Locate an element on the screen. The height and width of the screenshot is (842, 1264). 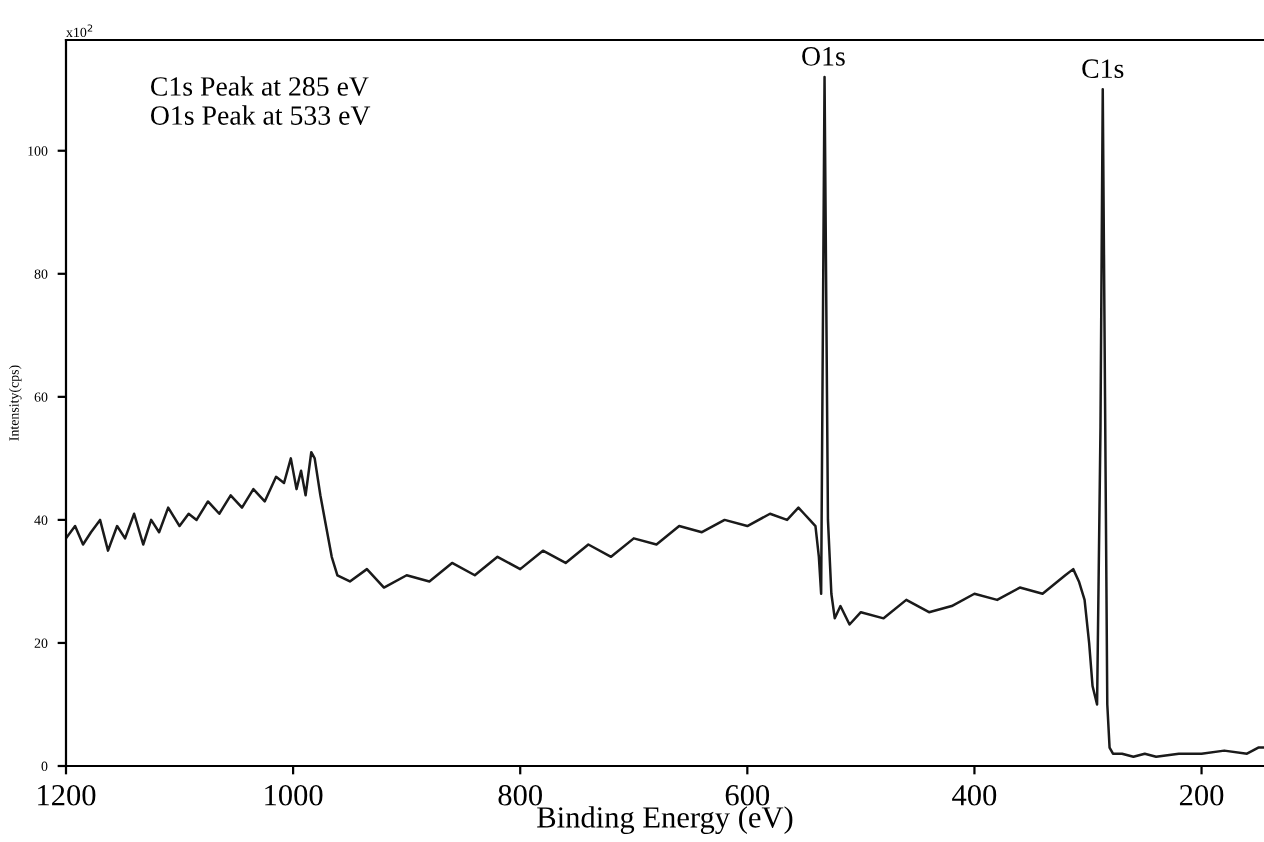
annotation: O1s is located at coordinates (823, 56).